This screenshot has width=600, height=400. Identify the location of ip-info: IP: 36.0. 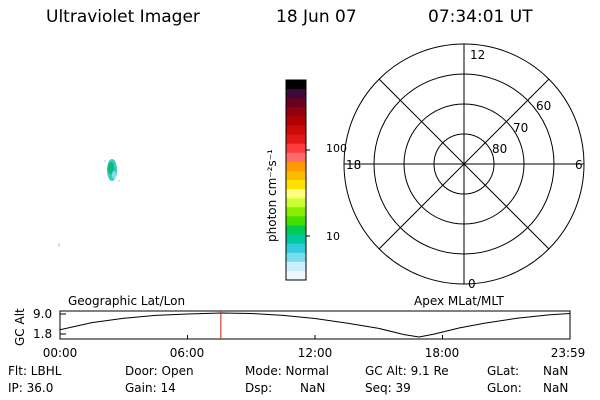
(31, 388).